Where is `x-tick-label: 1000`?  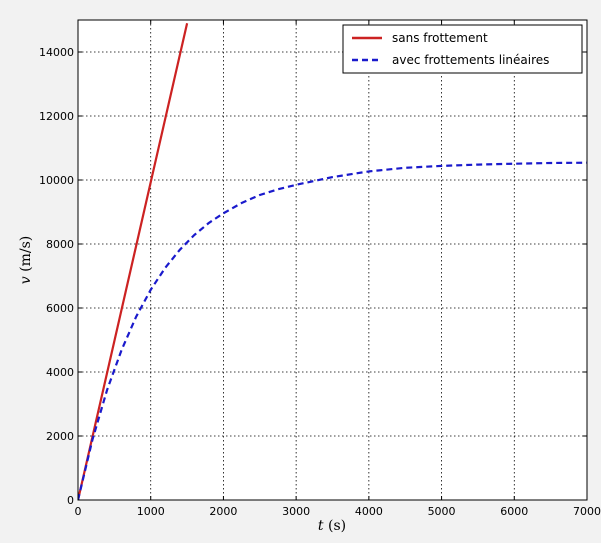 x-tick-label: 1000 is located at coordinates (151, 511).